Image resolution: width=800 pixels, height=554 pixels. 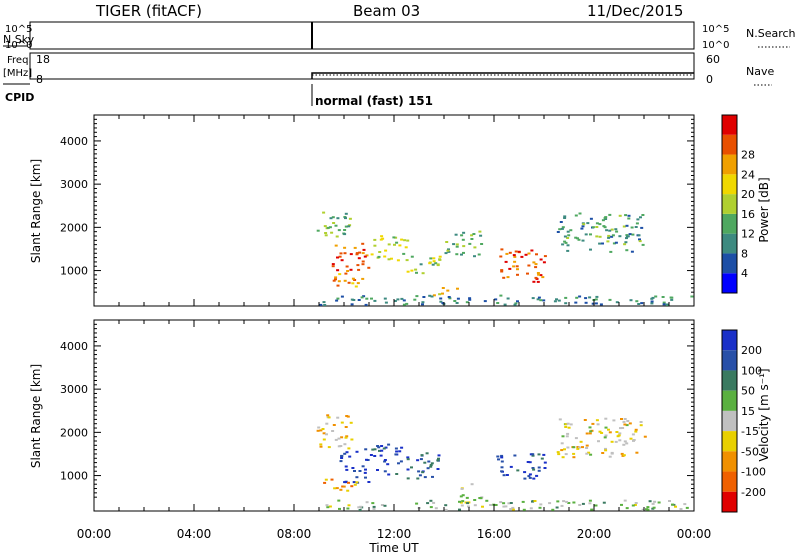 I want to click on colorbar-tick-label: 100, so click(x=751, y=370).